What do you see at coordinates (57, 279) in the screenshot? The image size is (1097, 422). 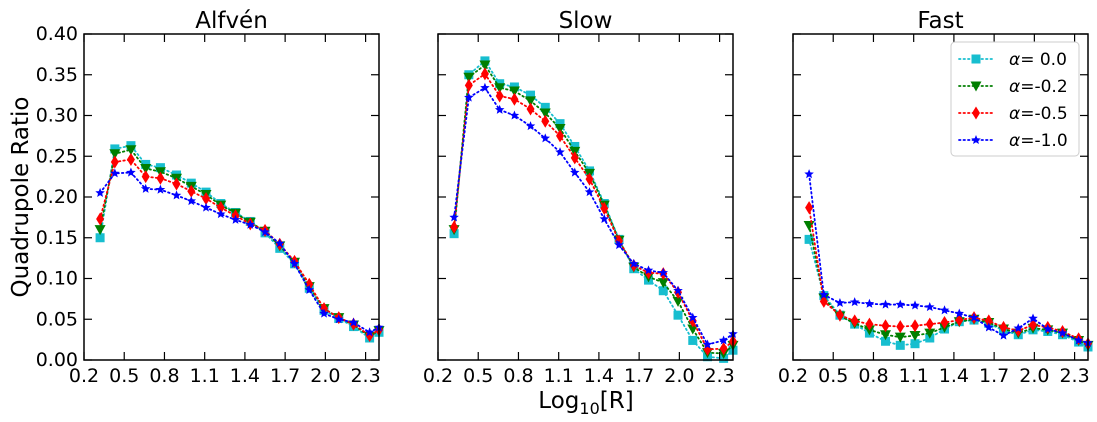 I see `y-tick-label: 0.10` at bounding box center [57, 279].